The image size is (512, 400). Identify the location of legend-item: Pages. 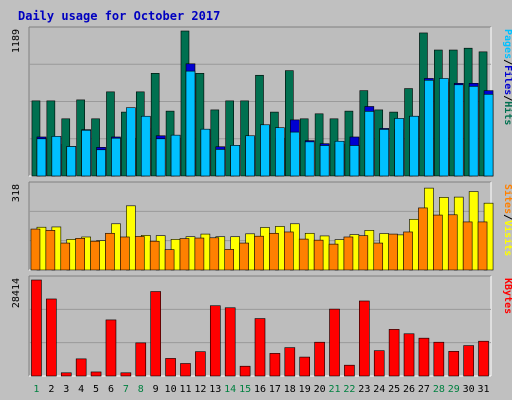
(507, 44).